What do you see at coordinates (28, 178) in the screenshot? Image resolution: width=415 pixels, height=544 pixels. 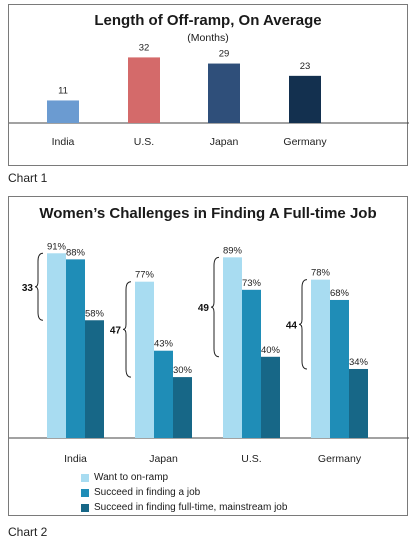 I see `chart1-caption: Chart 1` at bounding box center [28, 178].